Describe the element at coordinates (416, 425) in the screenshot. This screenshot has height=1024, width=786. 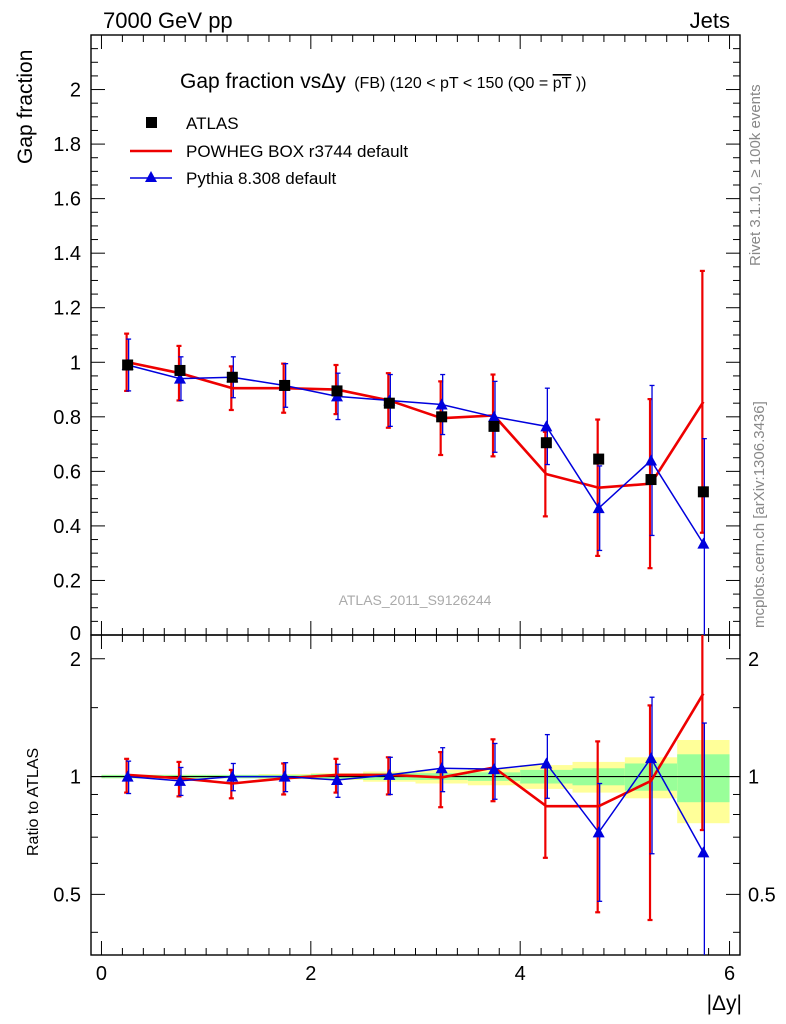
I see `powheg-line` at that location.